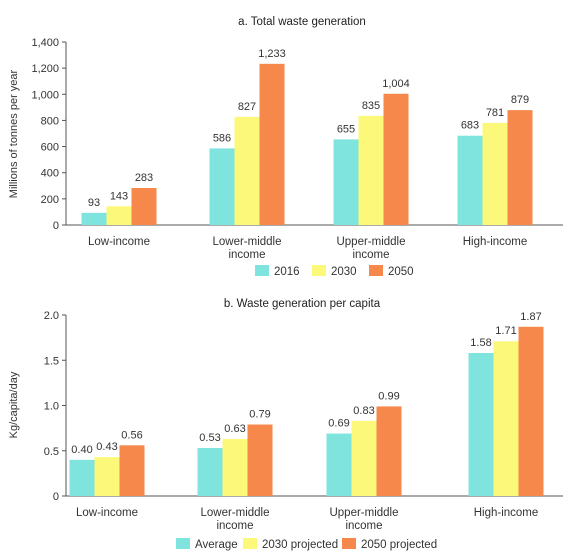 Image resolution: width=571 pixels, height=556 pixels. I want to click on chart-a-y-tick-label: 400, so click(50, 174).